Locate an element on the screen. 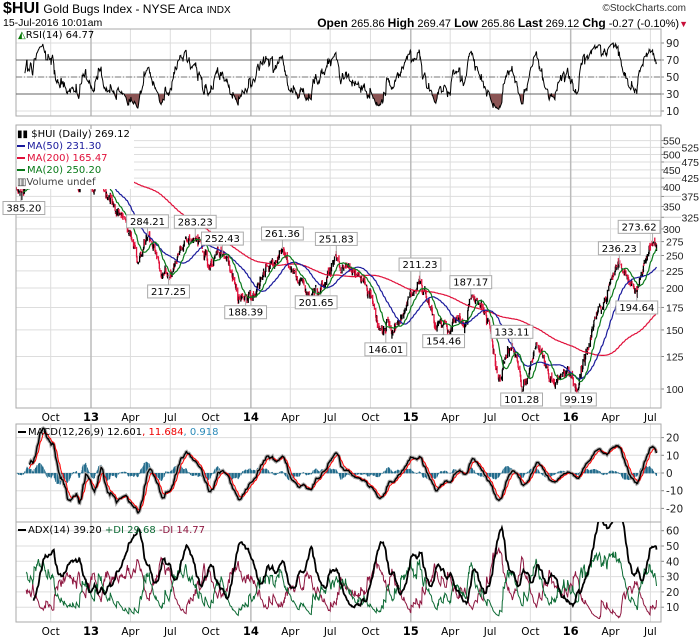 The image size is (700, 639). price-annotation: 154.46 is located at coordinates (444, 337).